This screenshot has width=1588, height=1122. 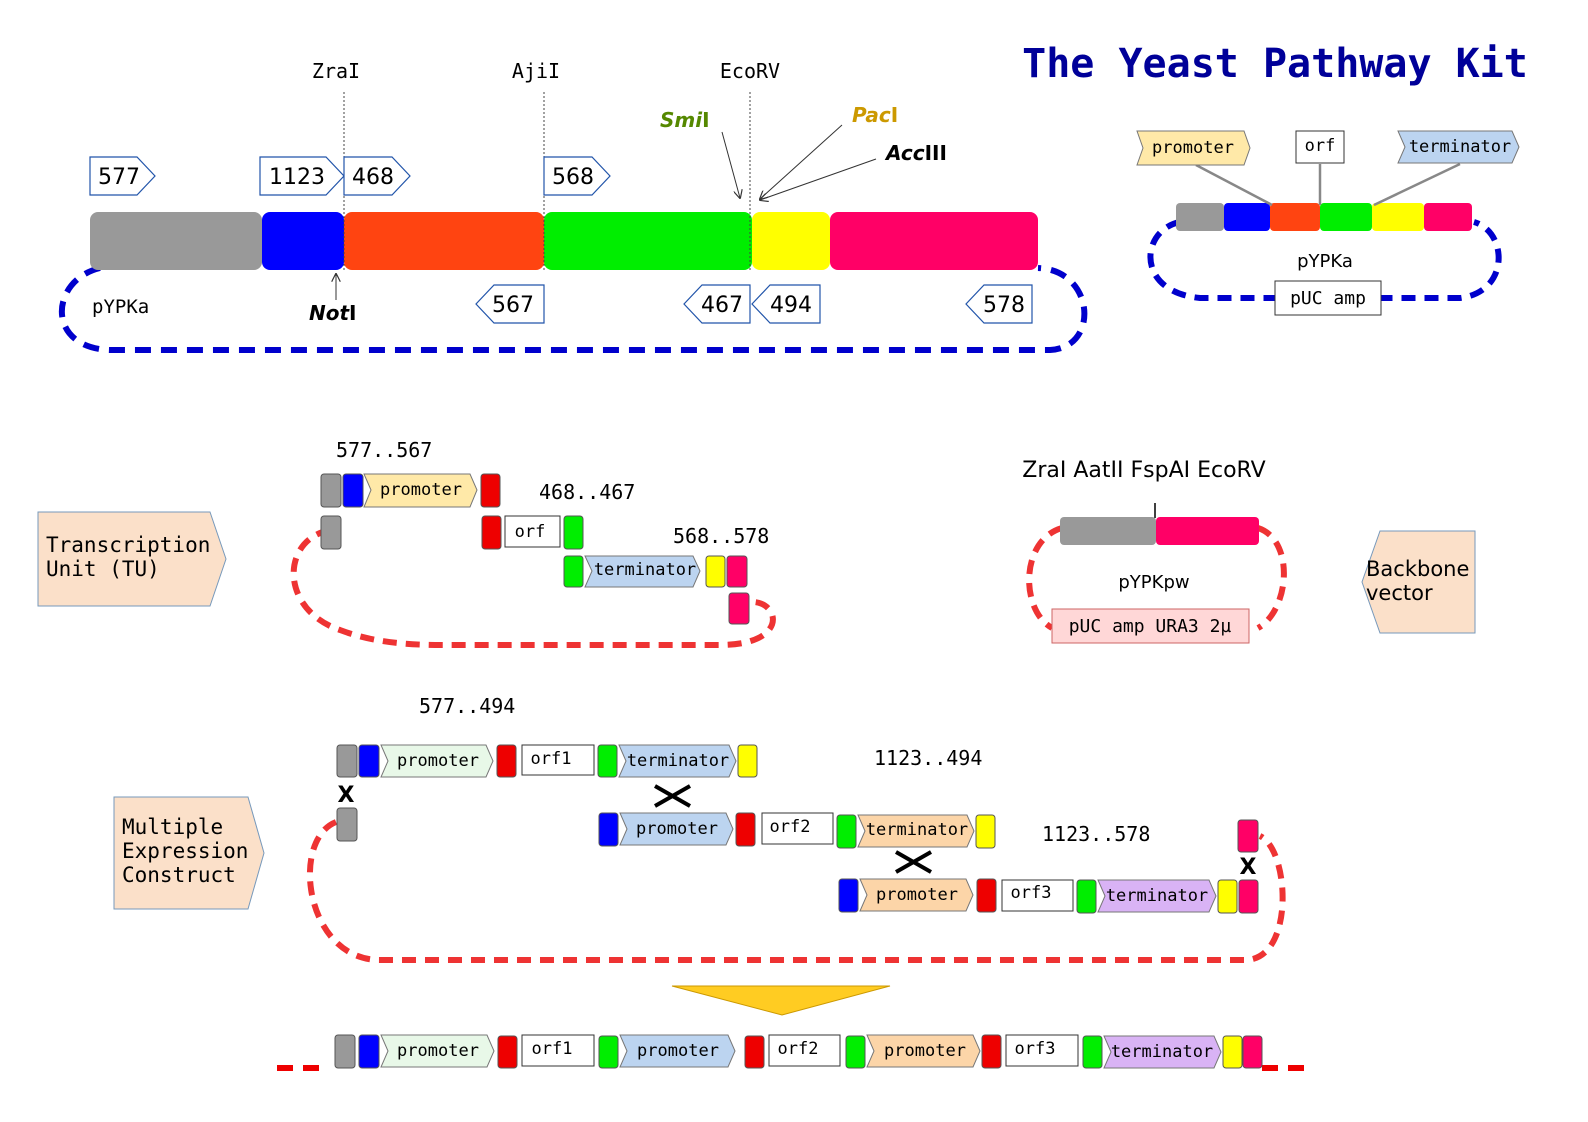 I want to click on mec-pink-top, so click(x=1248, y=836).